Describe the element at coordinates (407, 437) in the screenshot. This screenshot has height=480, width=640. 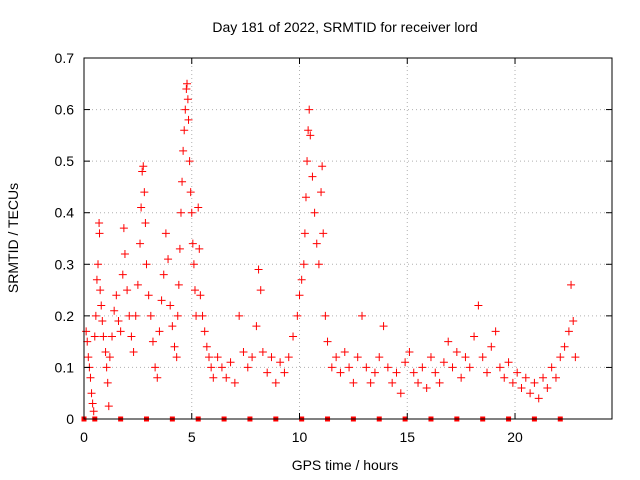
I see `x-tick-label: 15` at that location.